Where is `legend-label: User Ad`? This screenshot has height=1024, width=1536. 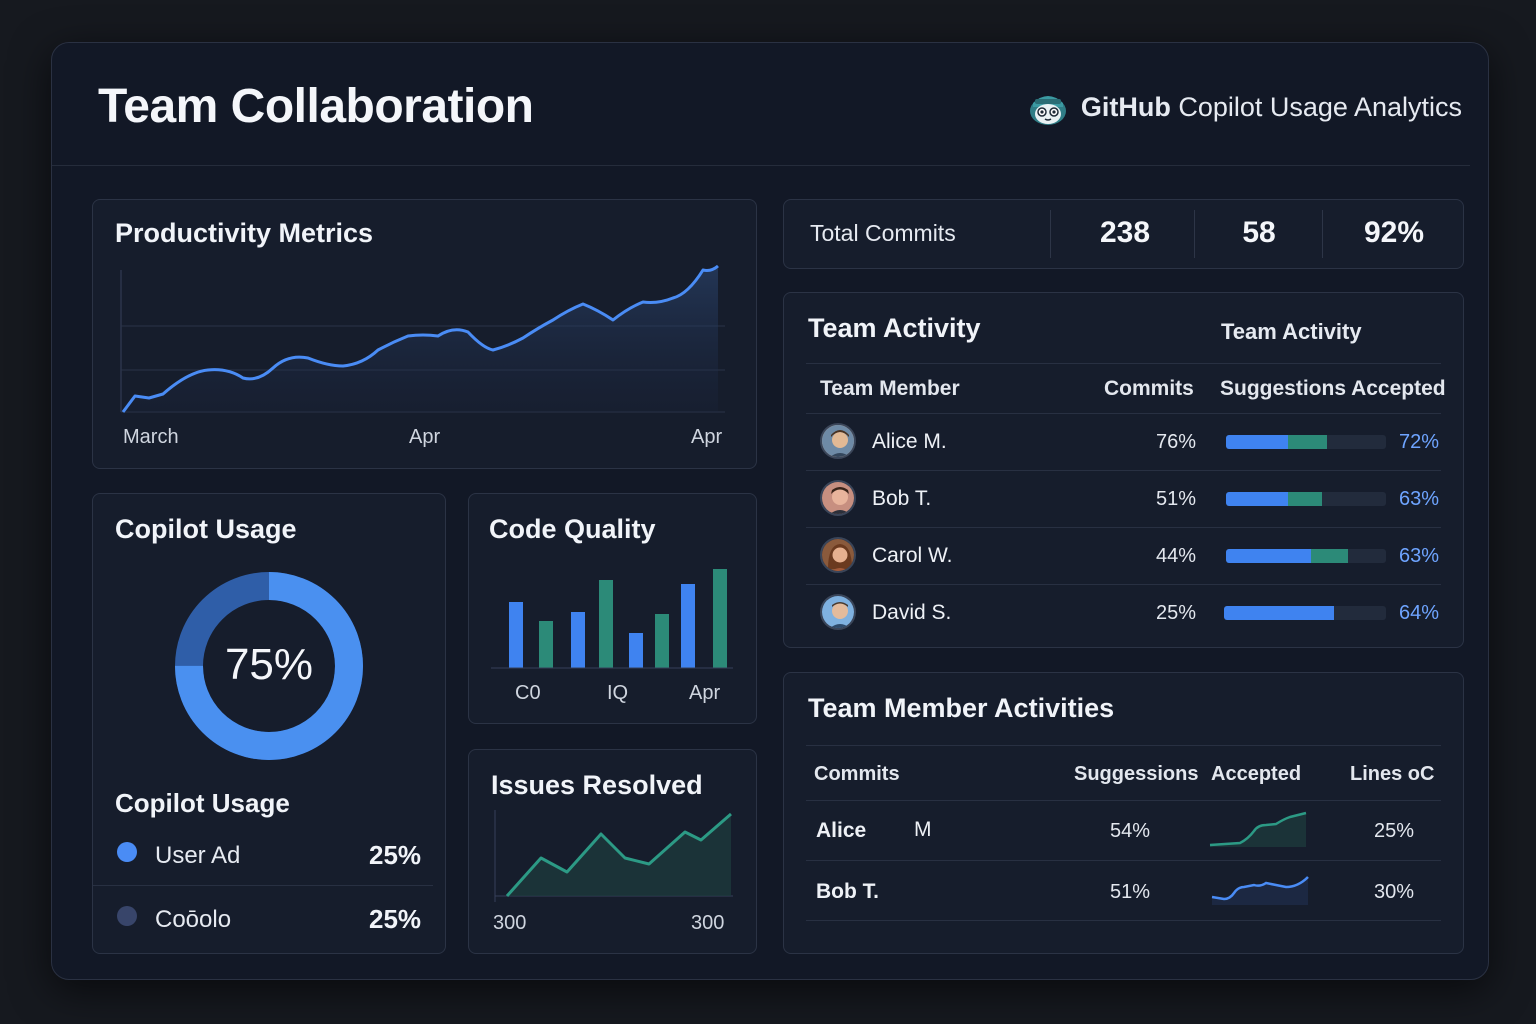 legend-label: User Ad is located at coordinates (198, 855).